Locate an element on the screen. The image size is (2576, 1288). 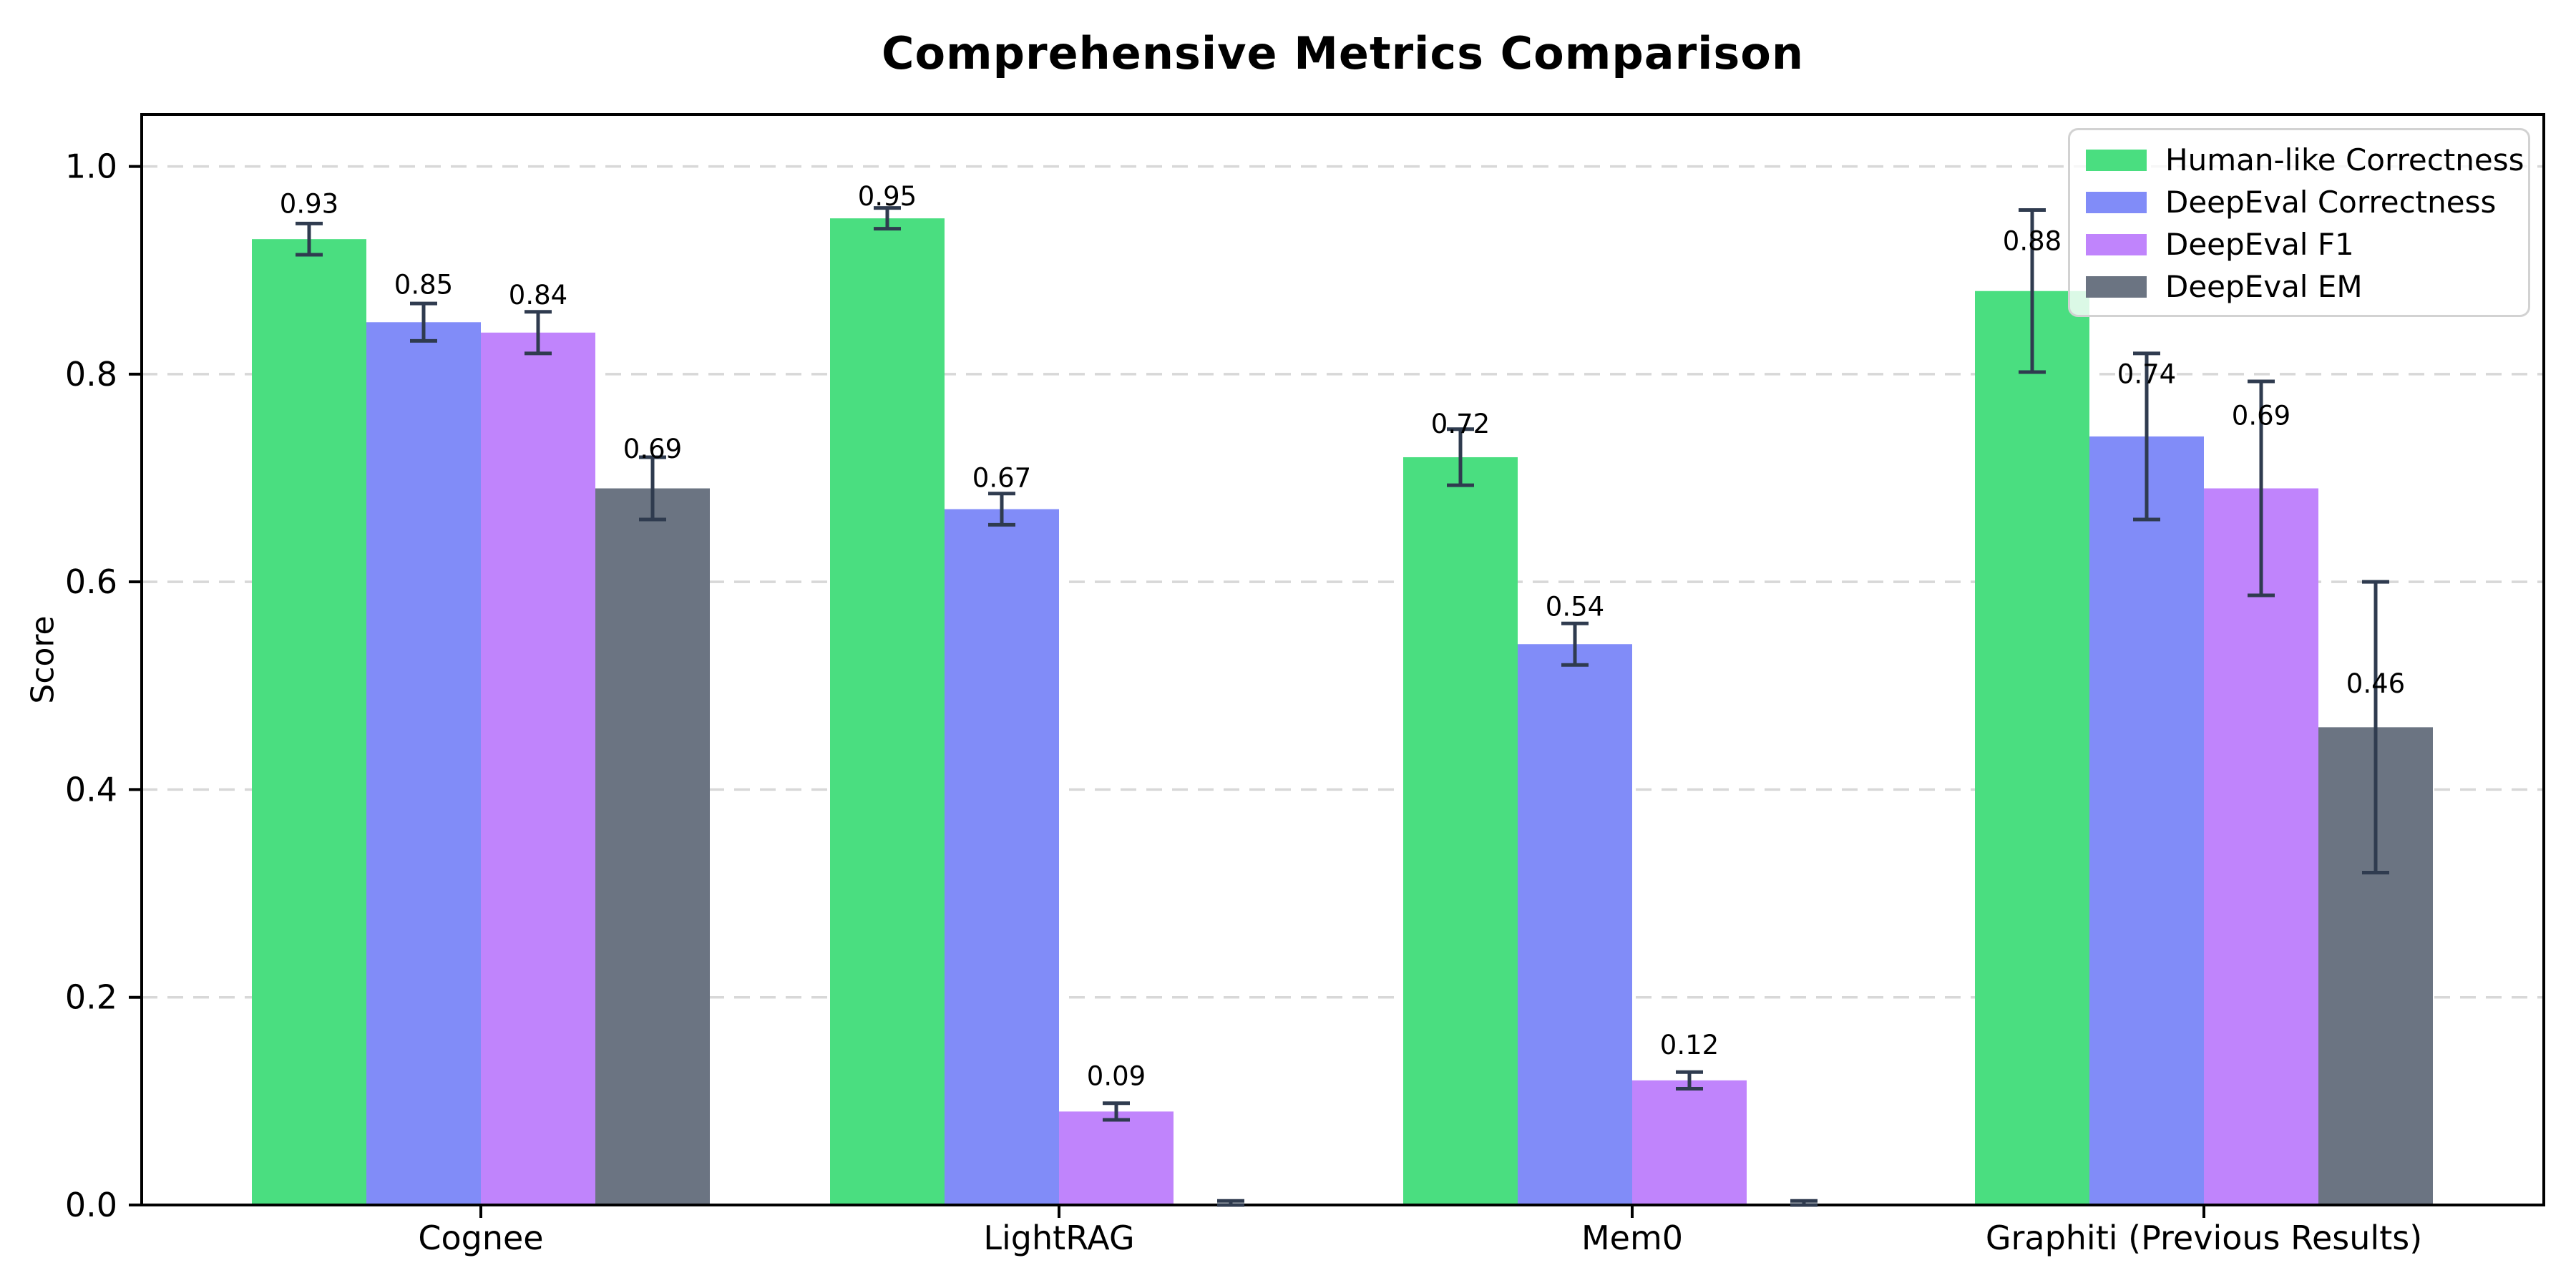
legend-item: DeepEval Correctness is located at coordinates (2300, 202).